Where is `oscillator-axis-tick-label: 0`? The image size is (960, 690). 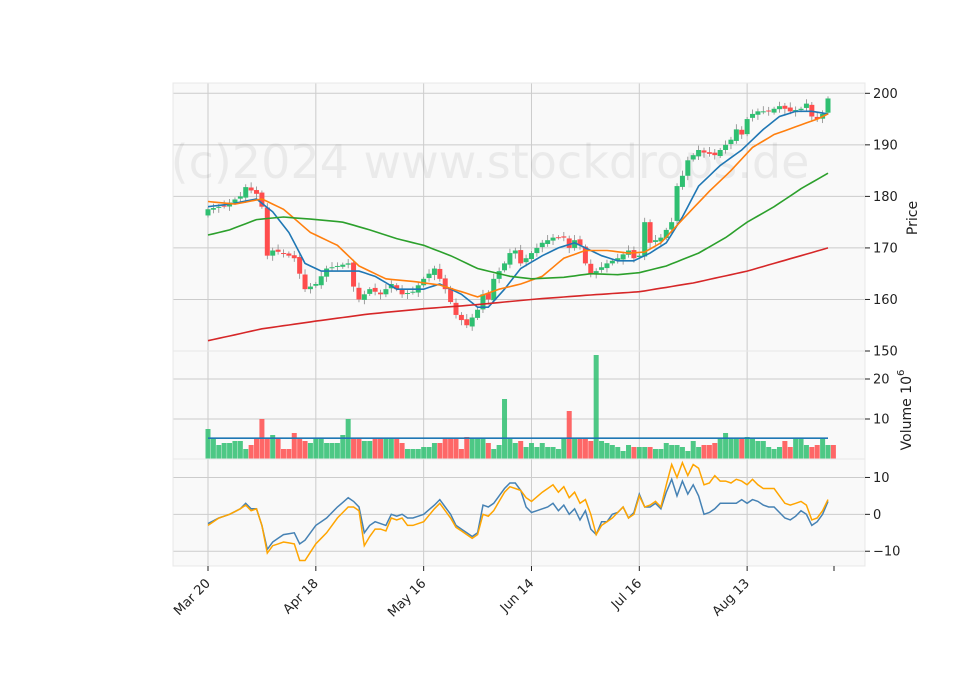
oscillator-axis-tick-label: 0 is located at coordinates (877, 515).